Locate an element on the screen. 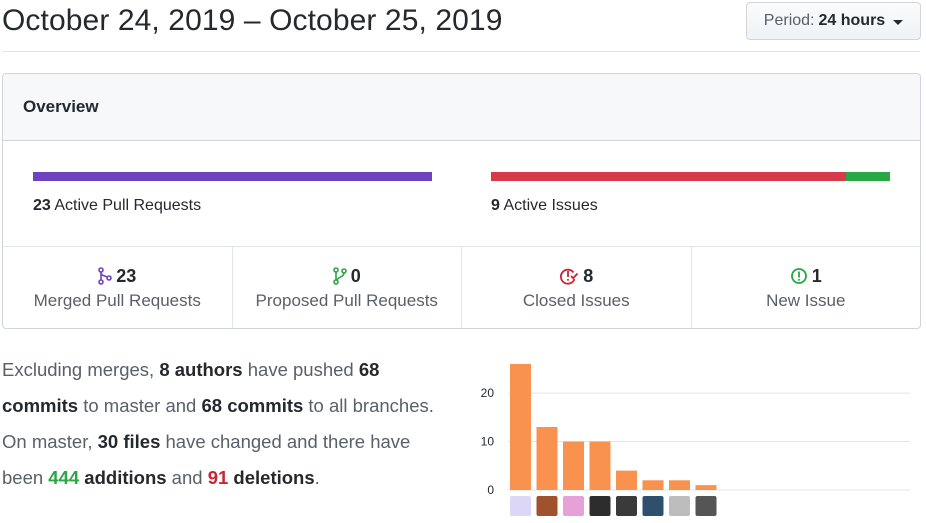 This screenshot has height=523, width=926. closed-issues-count: 8 is located at coordinates (588, 275).